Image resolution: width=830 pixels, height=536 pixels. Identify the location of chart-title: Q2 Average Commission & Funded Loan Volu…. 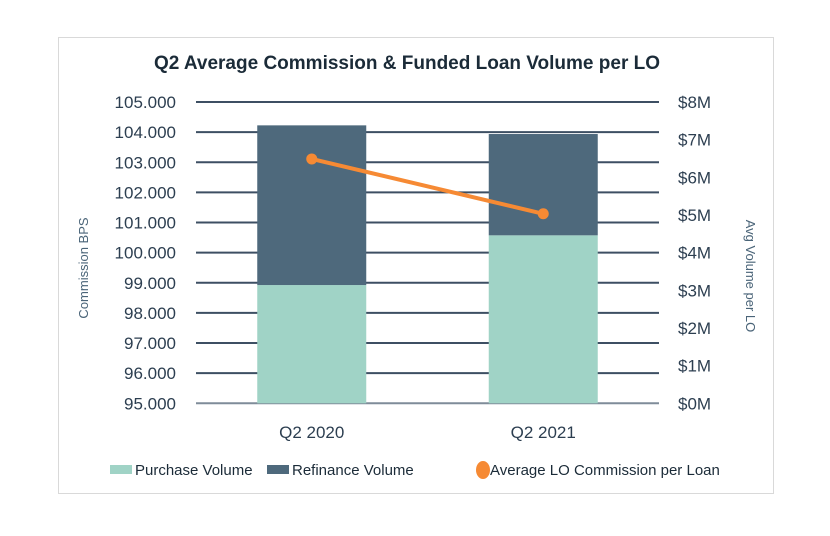
(407, 63).